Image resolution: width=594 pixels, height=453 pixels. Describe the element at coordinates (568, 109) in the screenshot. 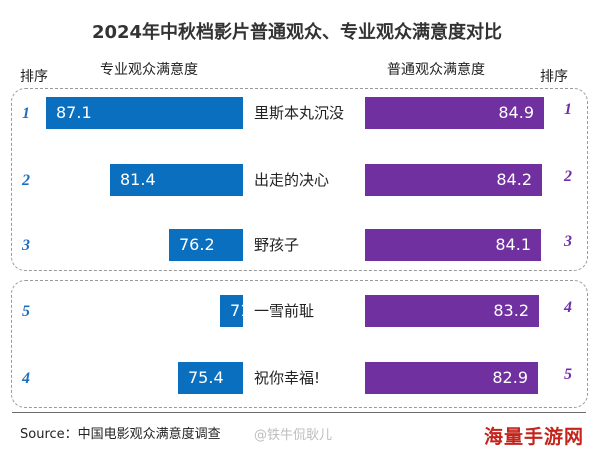

I see `general-rank: 1` at that location.